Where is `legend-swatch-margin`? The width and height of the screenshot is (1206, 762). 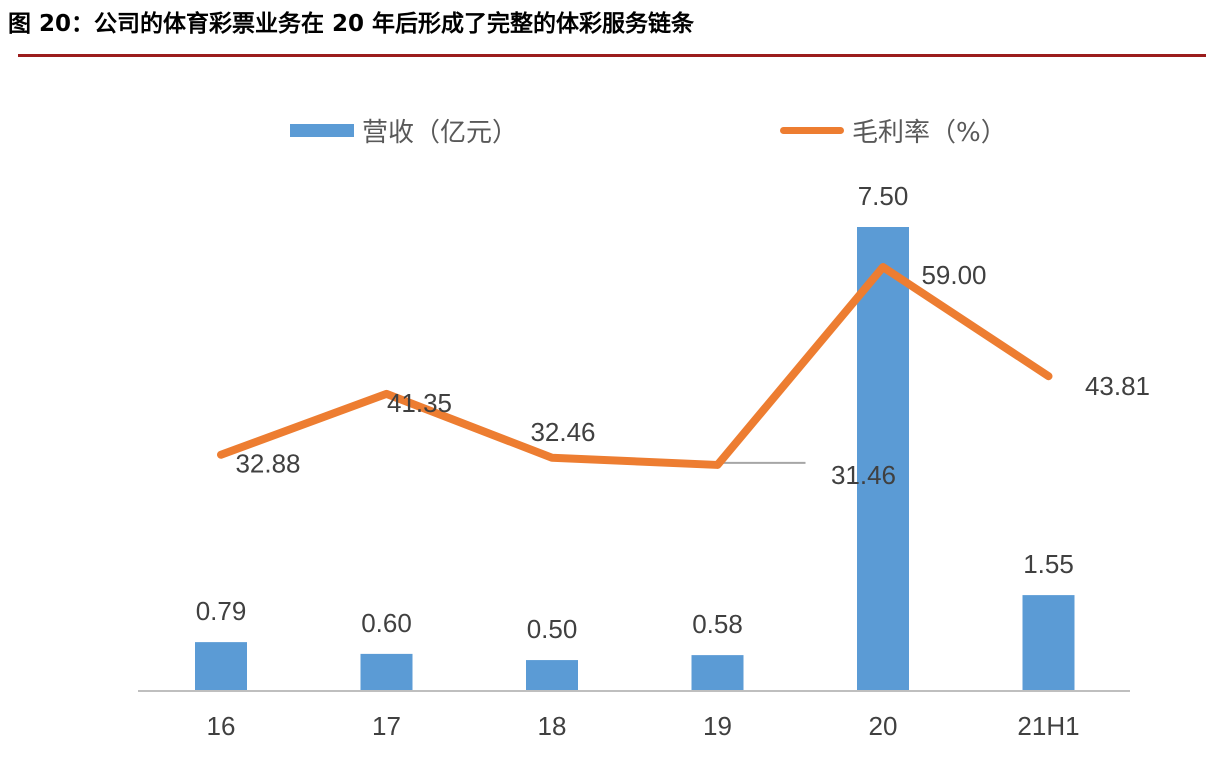 legend-swatch-margin is located at coordinates (812, 130).